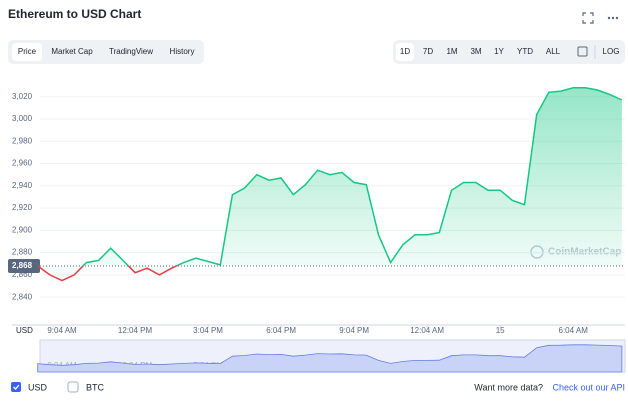 This screenshot has width=628, height=403. Describe the element at coordinates (22, 163) in the screenshot. I see `y-tick-label: 2,960` at that location.